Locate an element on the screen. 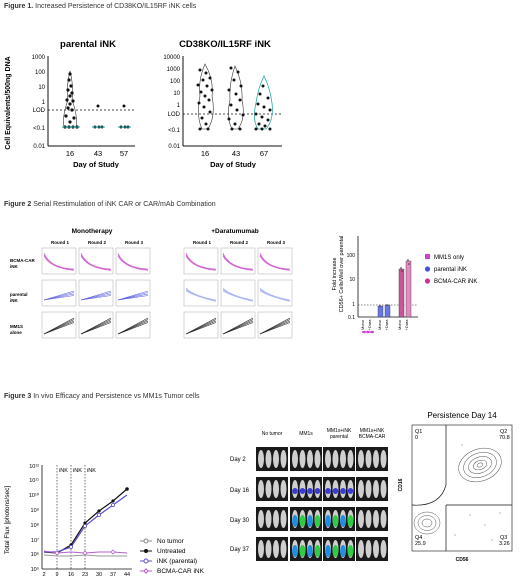 The height and width of the screenshot is (578, 520). bar-xticks: Mono +Dara Mono +Dara Mono +Dara is located at coordinates (384, 325).